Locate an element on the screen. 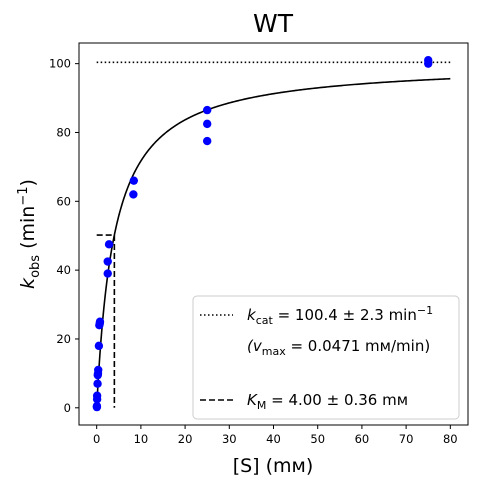  legend-vmax-value: = 0.0471 mм/min) is located at coordinates (358, 346).